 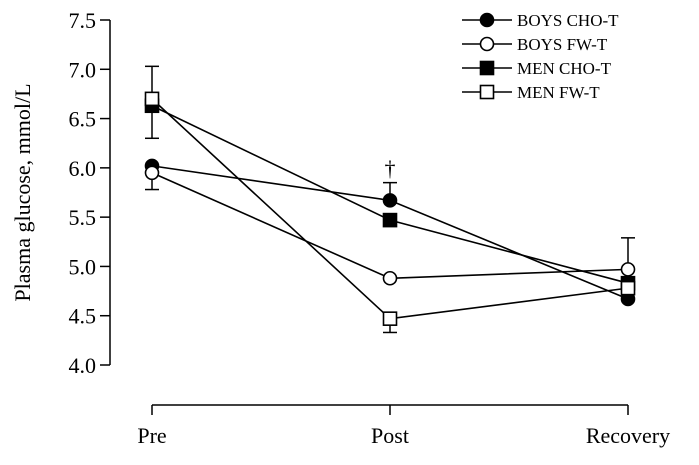 I want to click on y-tick-label: 7.0, so click(x=83, y=69).